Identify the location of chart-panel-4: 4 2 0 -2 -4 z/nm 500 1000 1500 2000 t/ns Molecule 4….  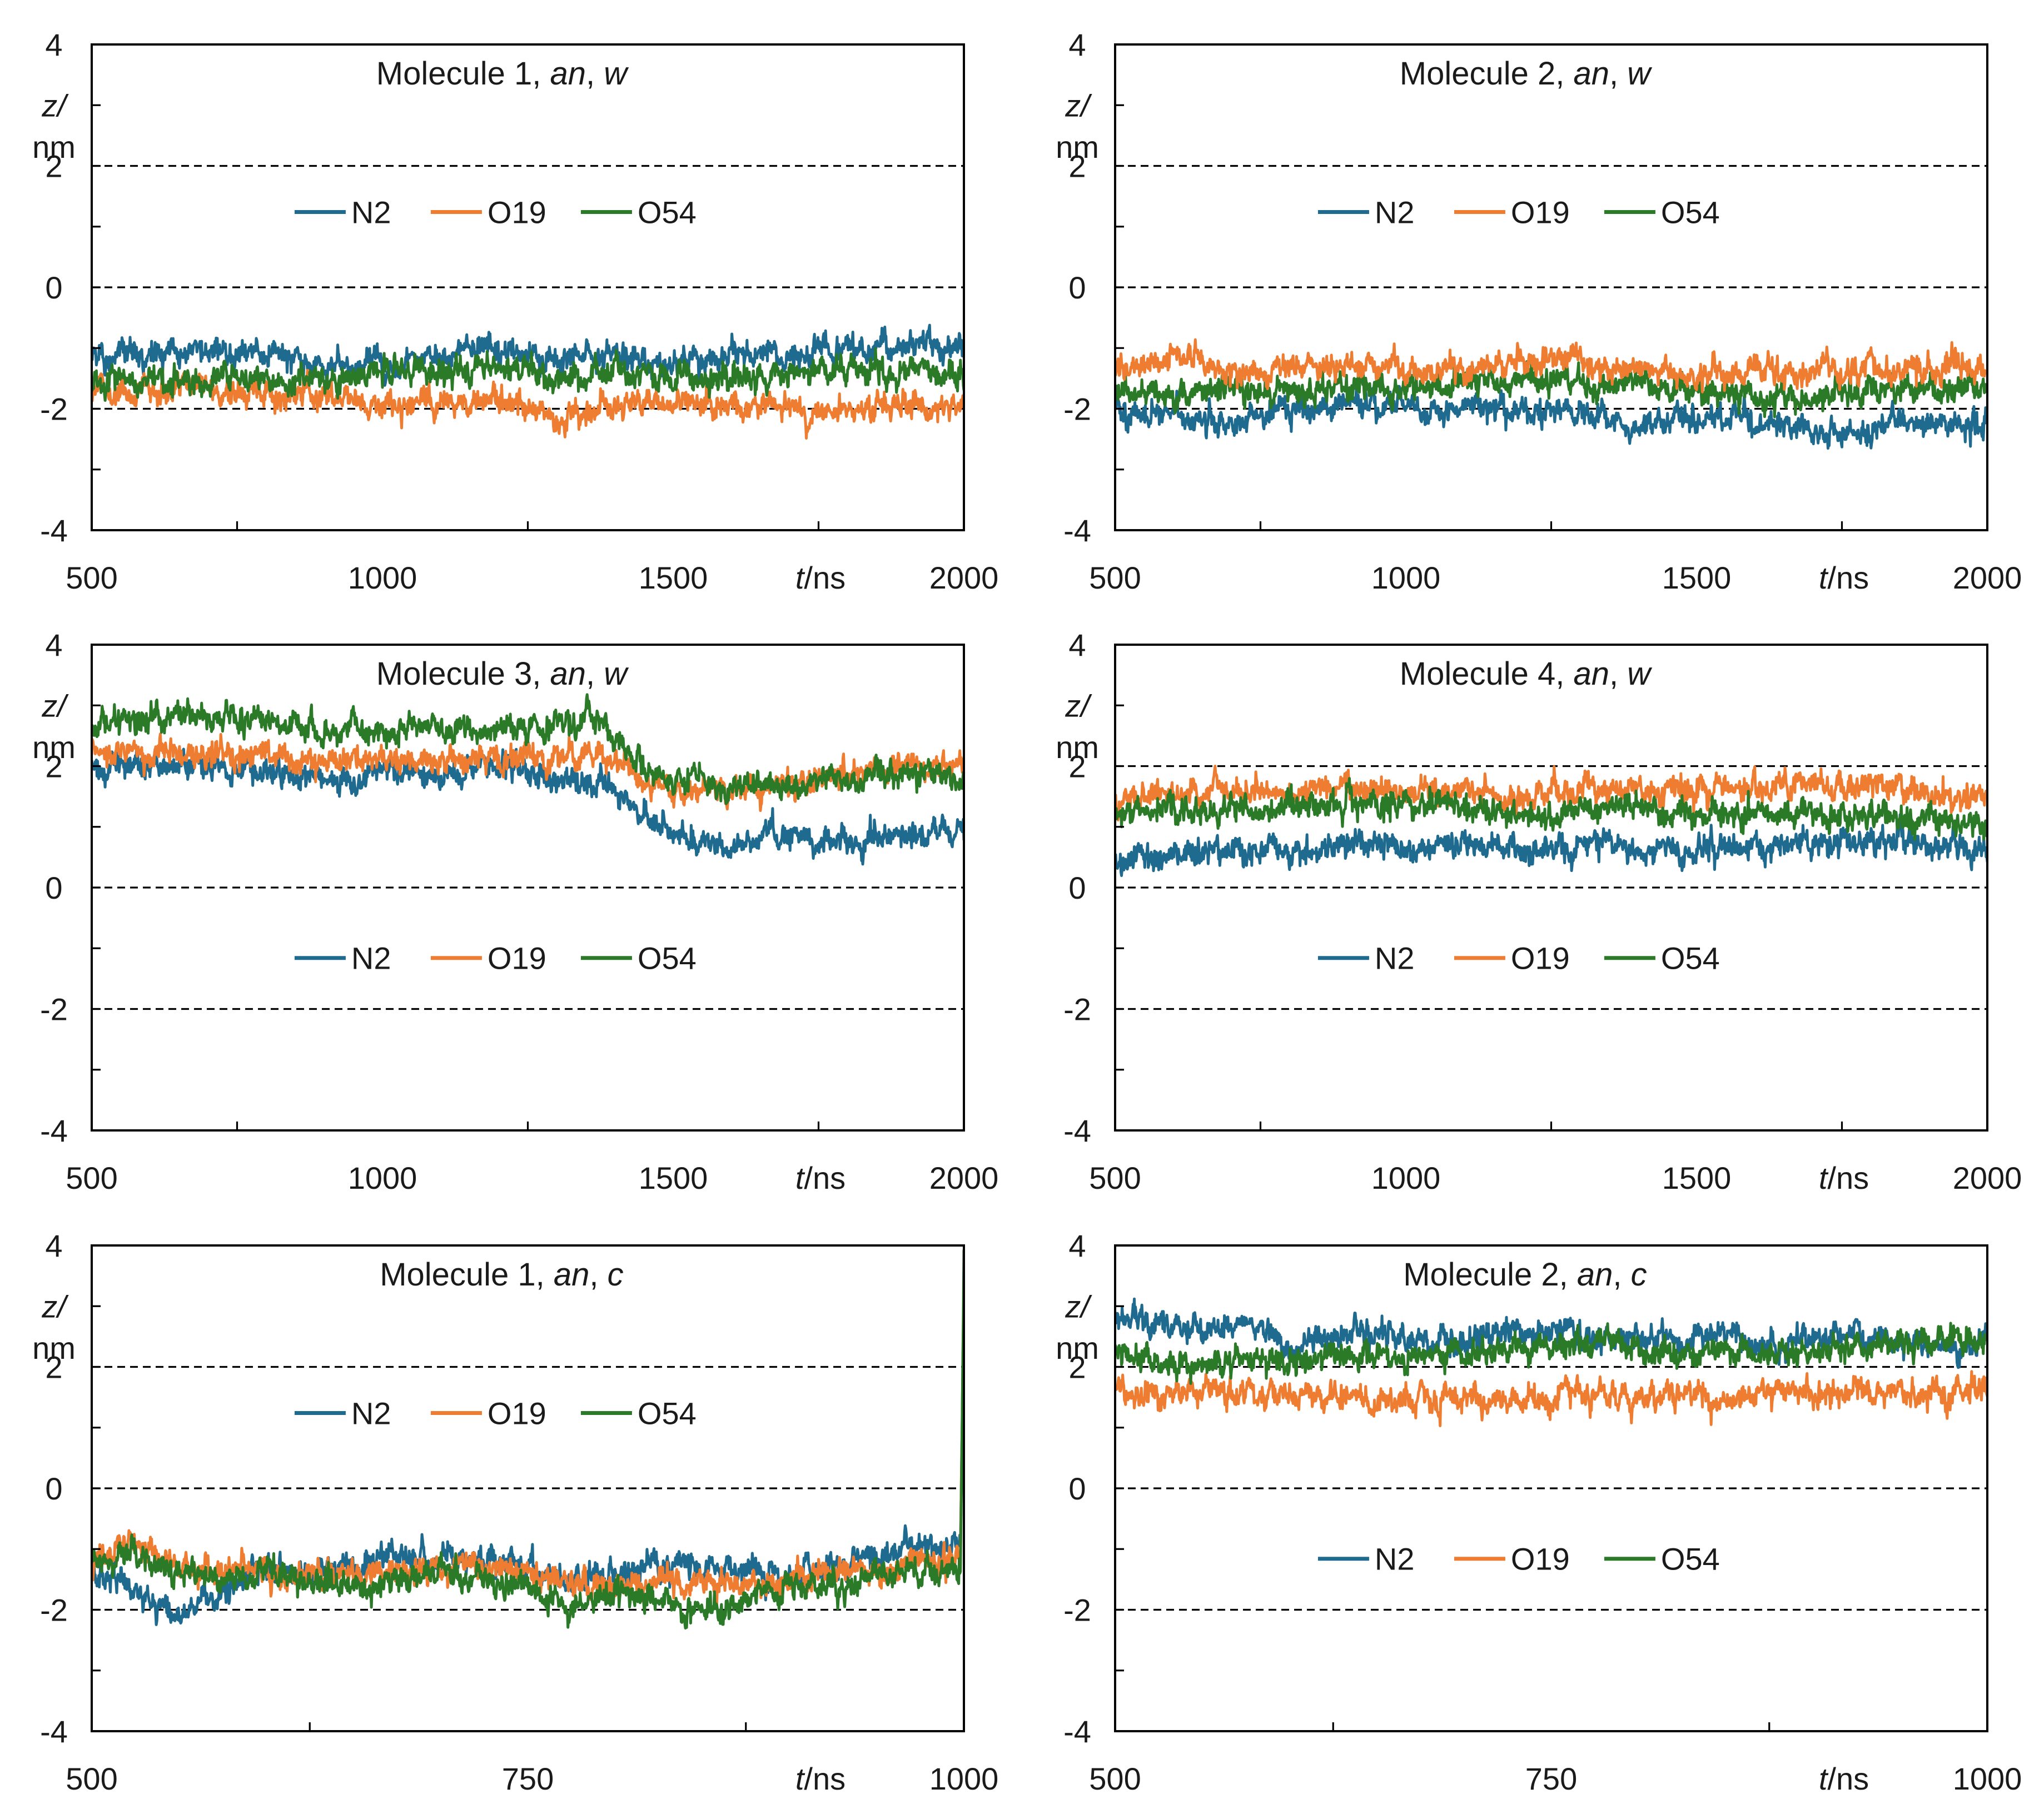
(1539, 911).